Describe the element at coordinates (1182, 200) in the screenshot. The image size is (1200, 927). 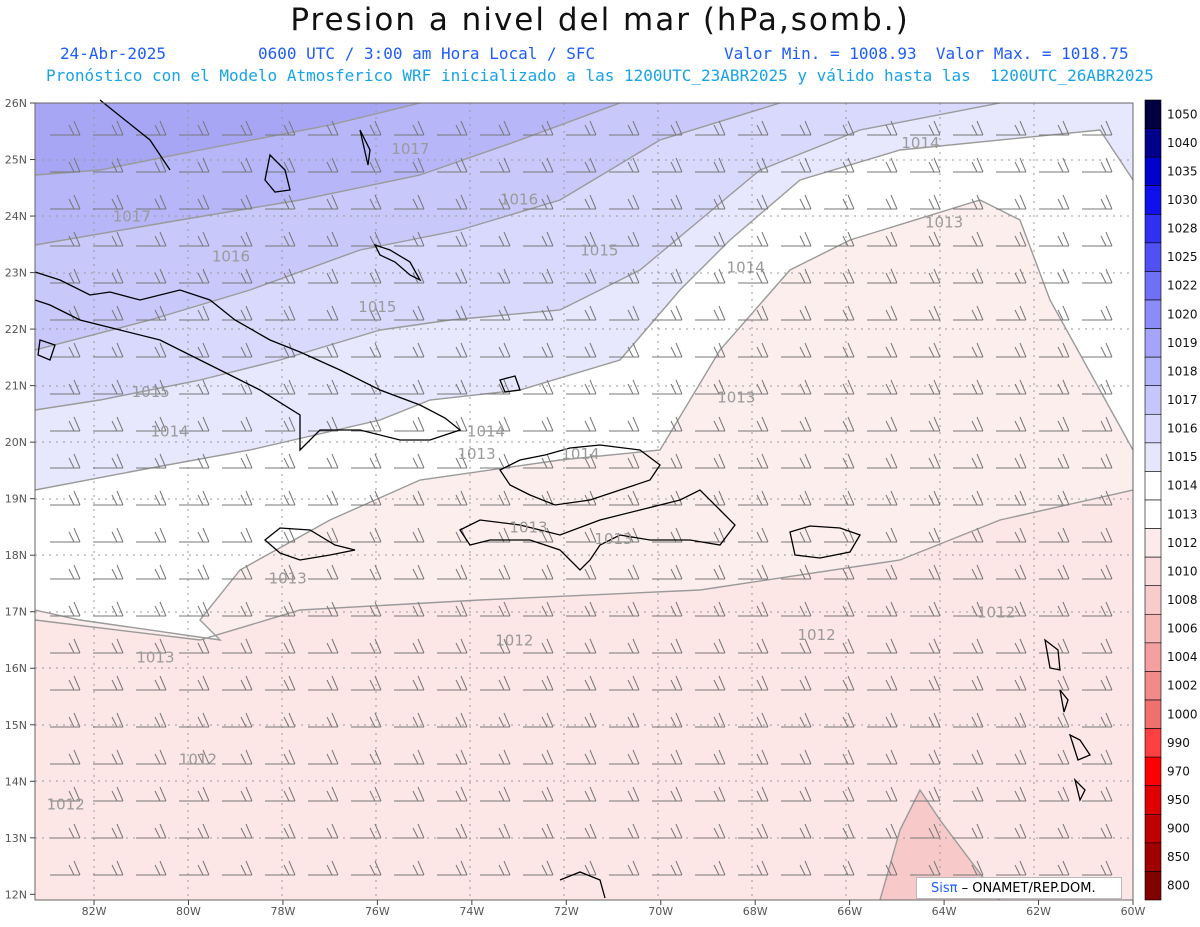
I see `colorbar-label: 1030` at that location.